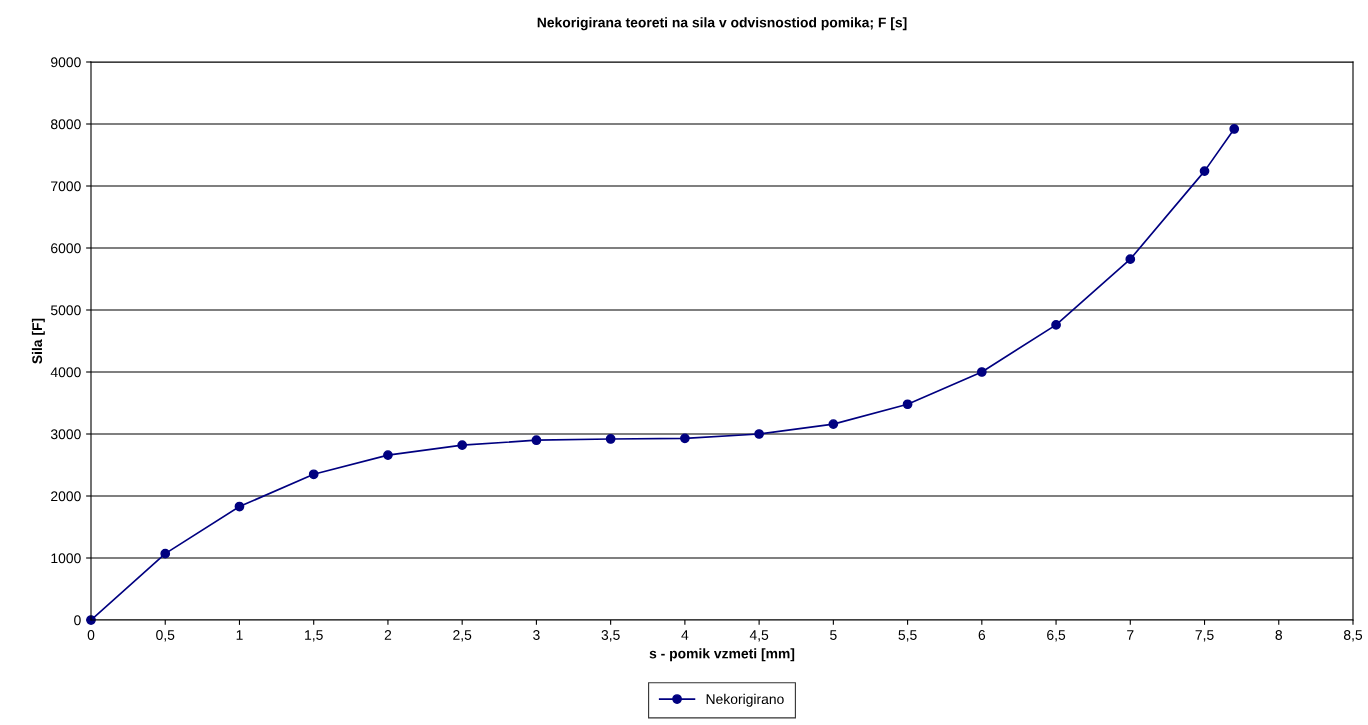 The width and height of the screenshot is (1368, 725). Describe the element at coordinates (833, 635) in the screenshot. I see `x-tick-label: 5` at that location.